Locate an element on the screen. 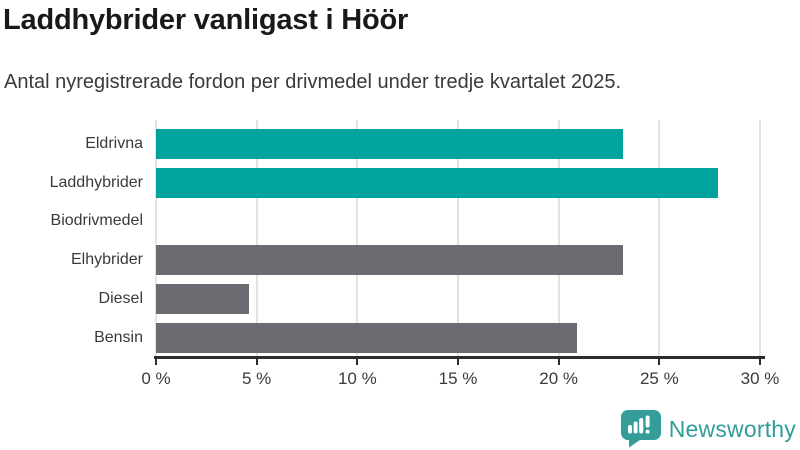 The width and height of the screenshot is (800, 450). category-label: Diesel is located at coordinates (120, 298).